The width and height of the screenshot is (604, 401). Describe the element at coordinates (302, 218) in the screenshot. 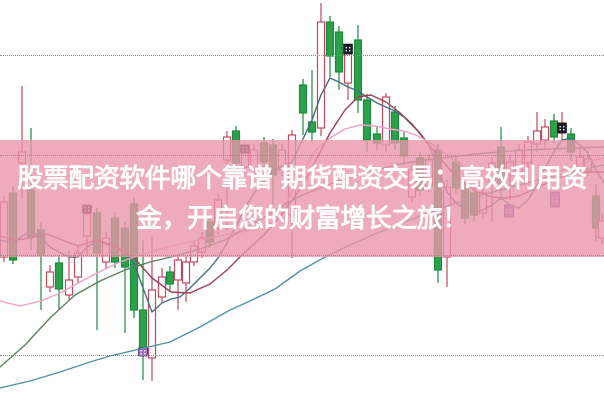

I see `banner-title-line2: 金，开启您的财富增长之旅！` at that location.